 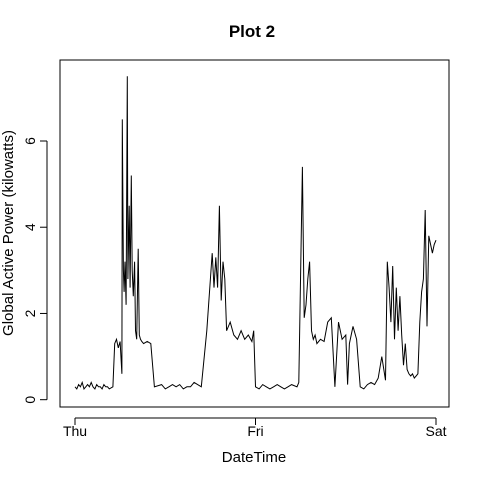 I want to click on y-axis-label: Global Active Power (kilowatts), so click(x=8, y=233).